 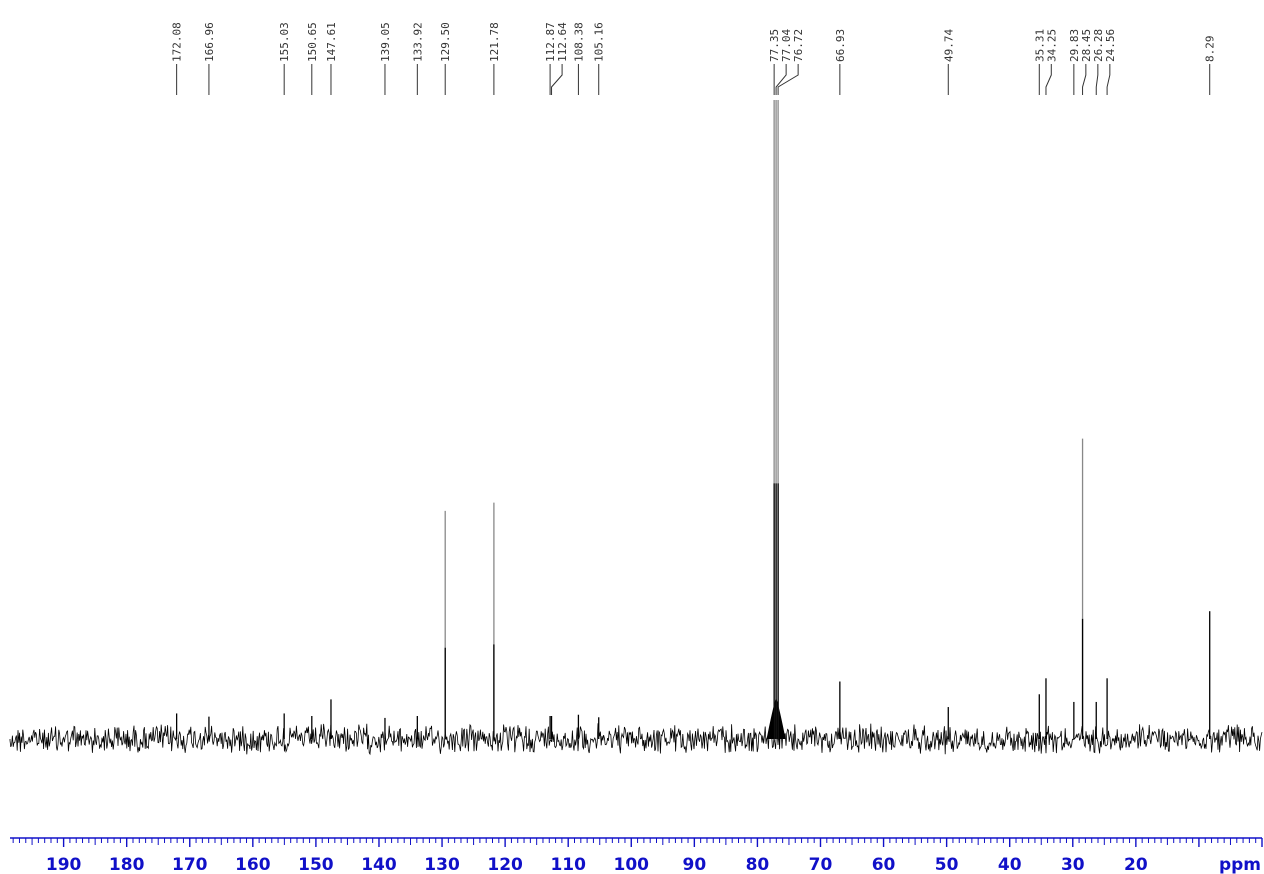 I want to click on x-axis-unit-label: ppm, so click(x=1240, y=864).